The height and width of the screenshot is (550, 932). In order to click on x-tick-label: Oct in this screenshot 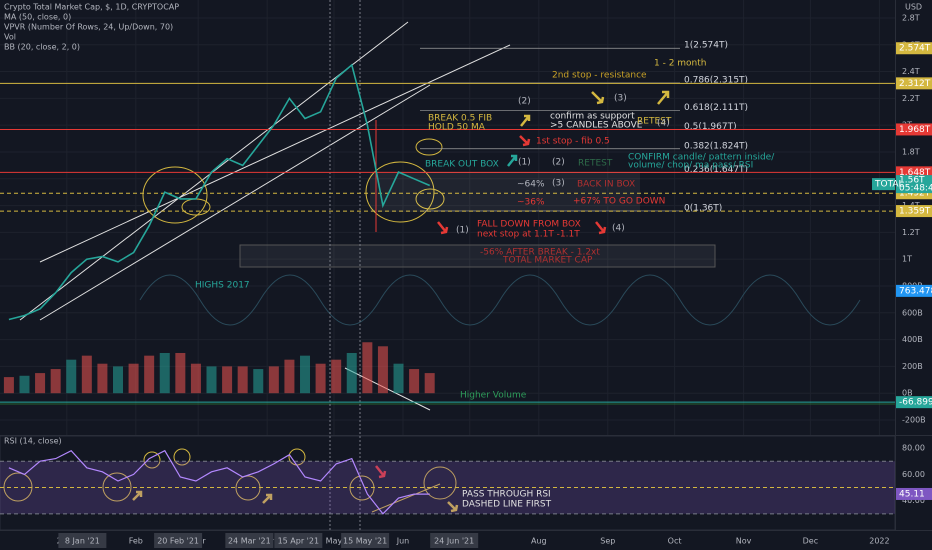, I will do `click(675, 541)`.